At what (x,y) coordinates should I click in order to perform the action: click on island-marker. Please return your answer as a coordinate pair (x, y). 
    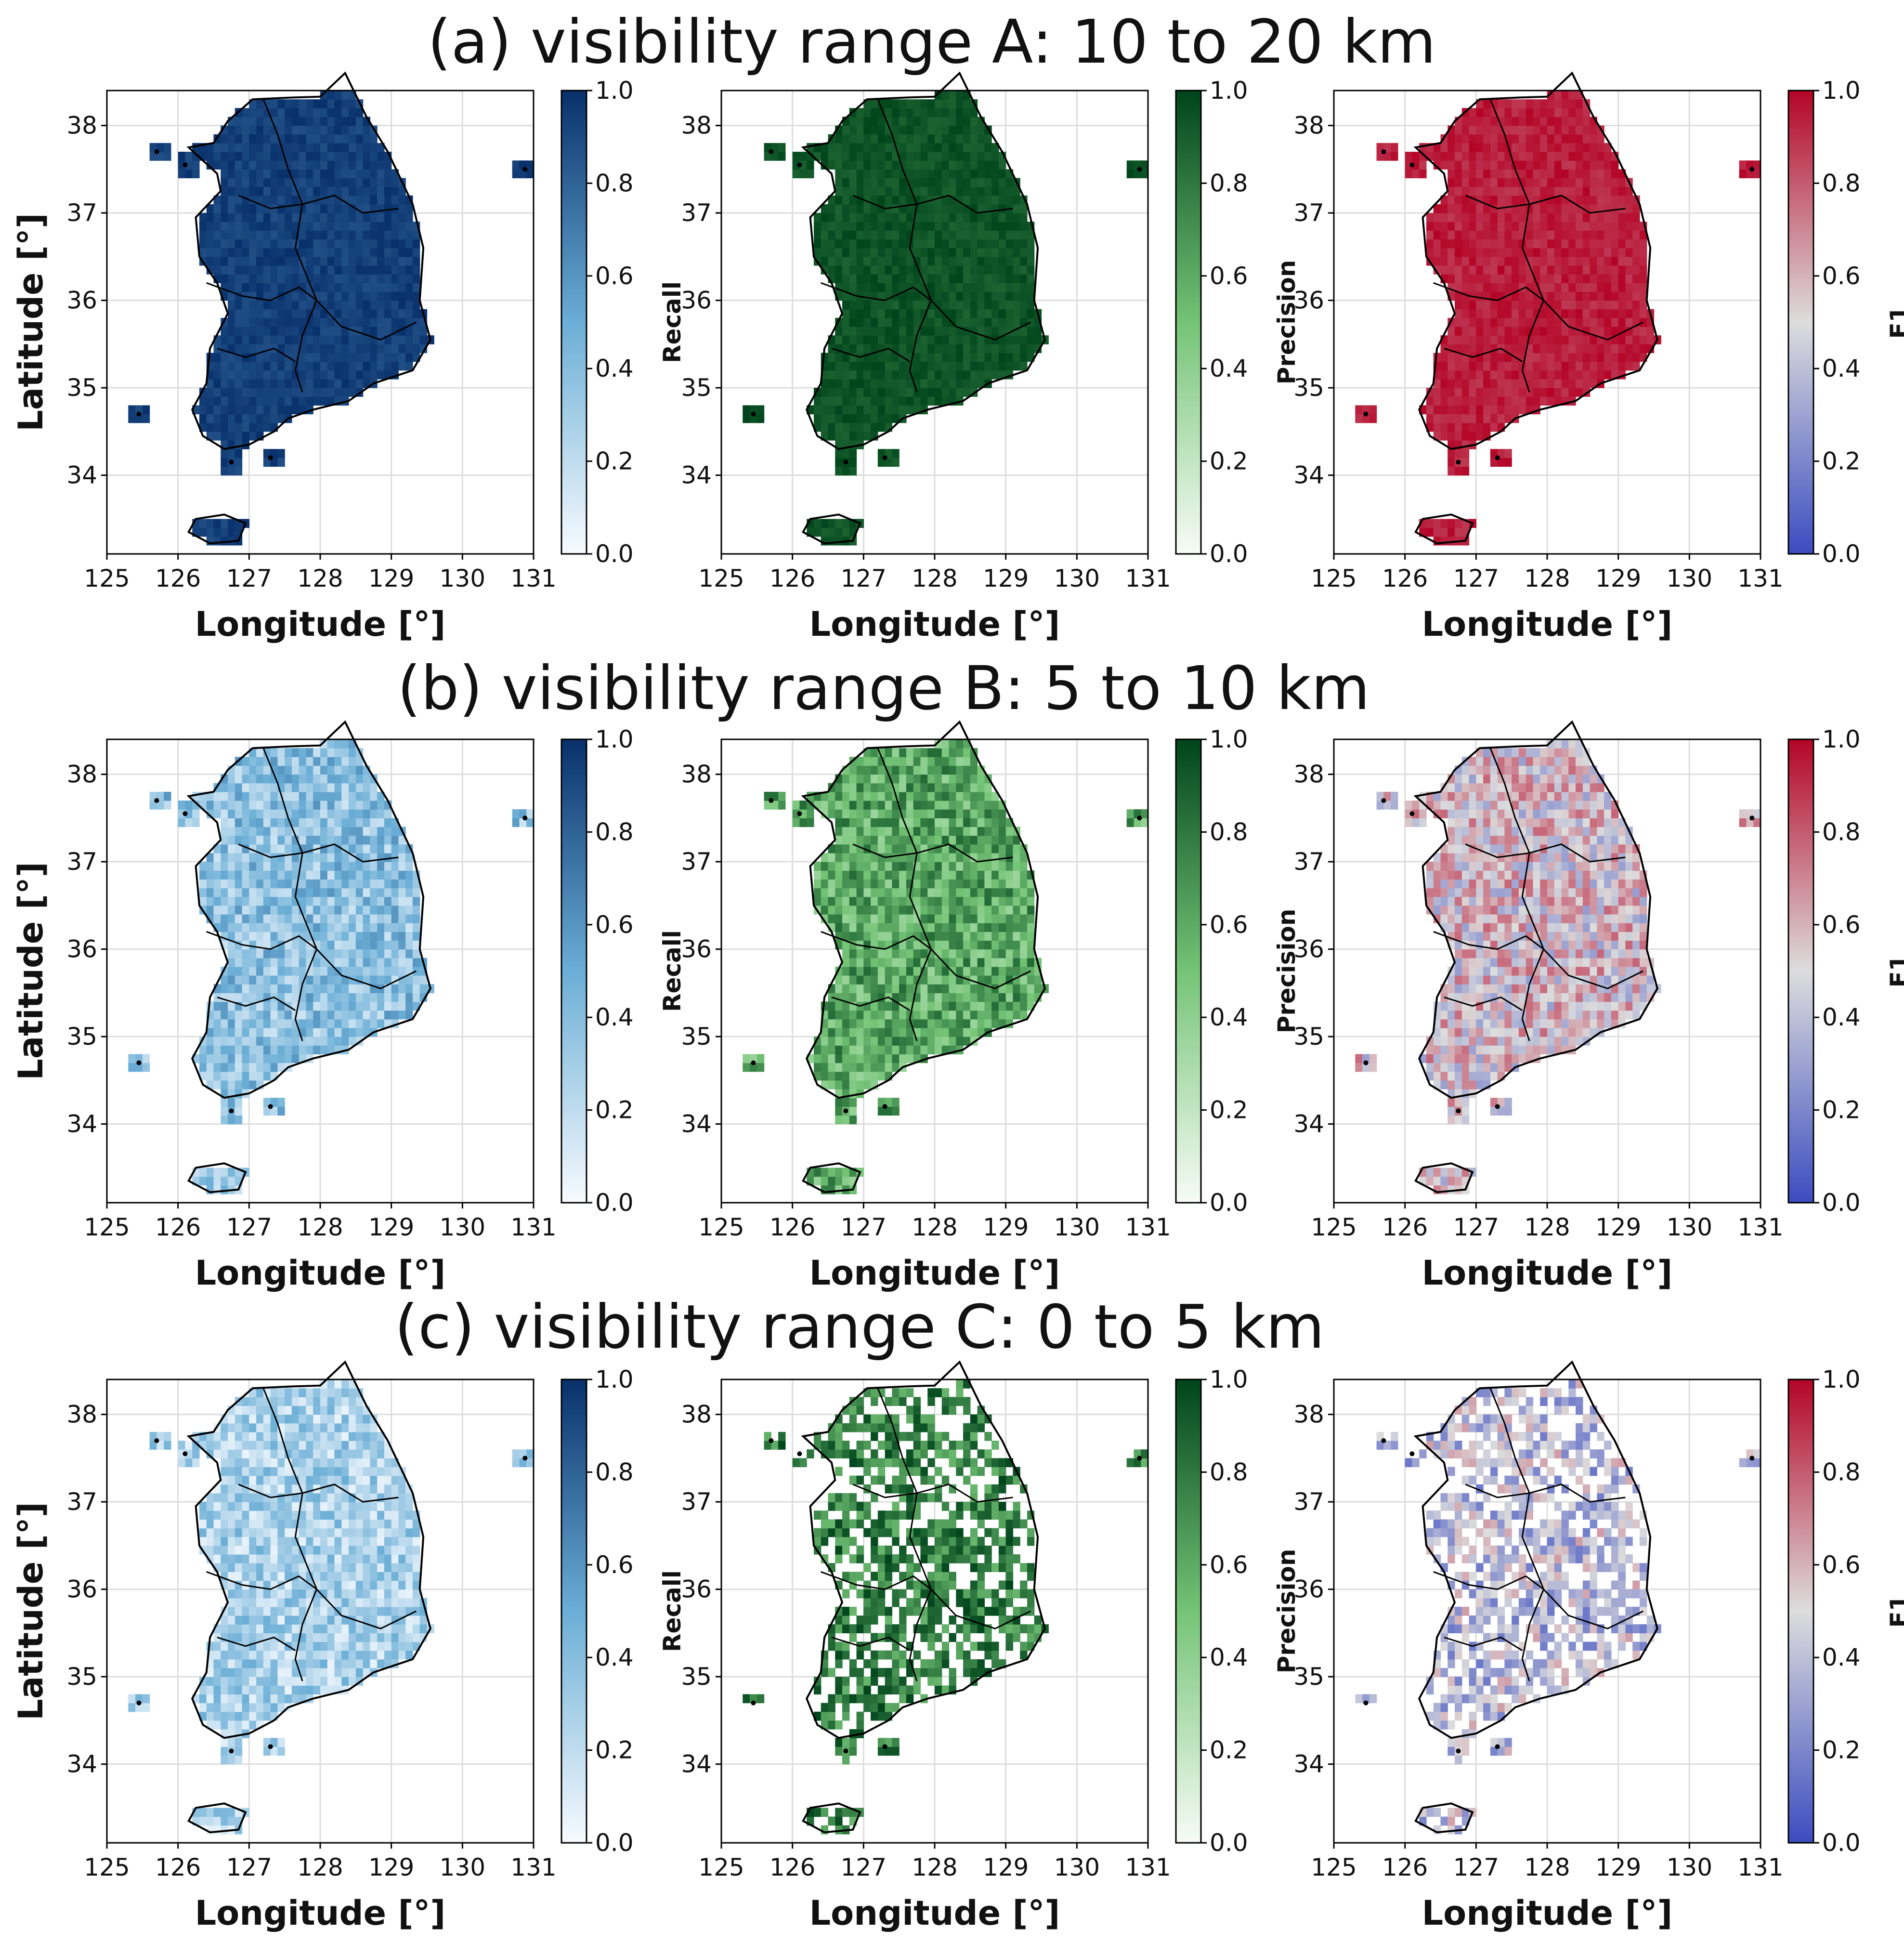
    Looking at the image, I should click on (270, 457).